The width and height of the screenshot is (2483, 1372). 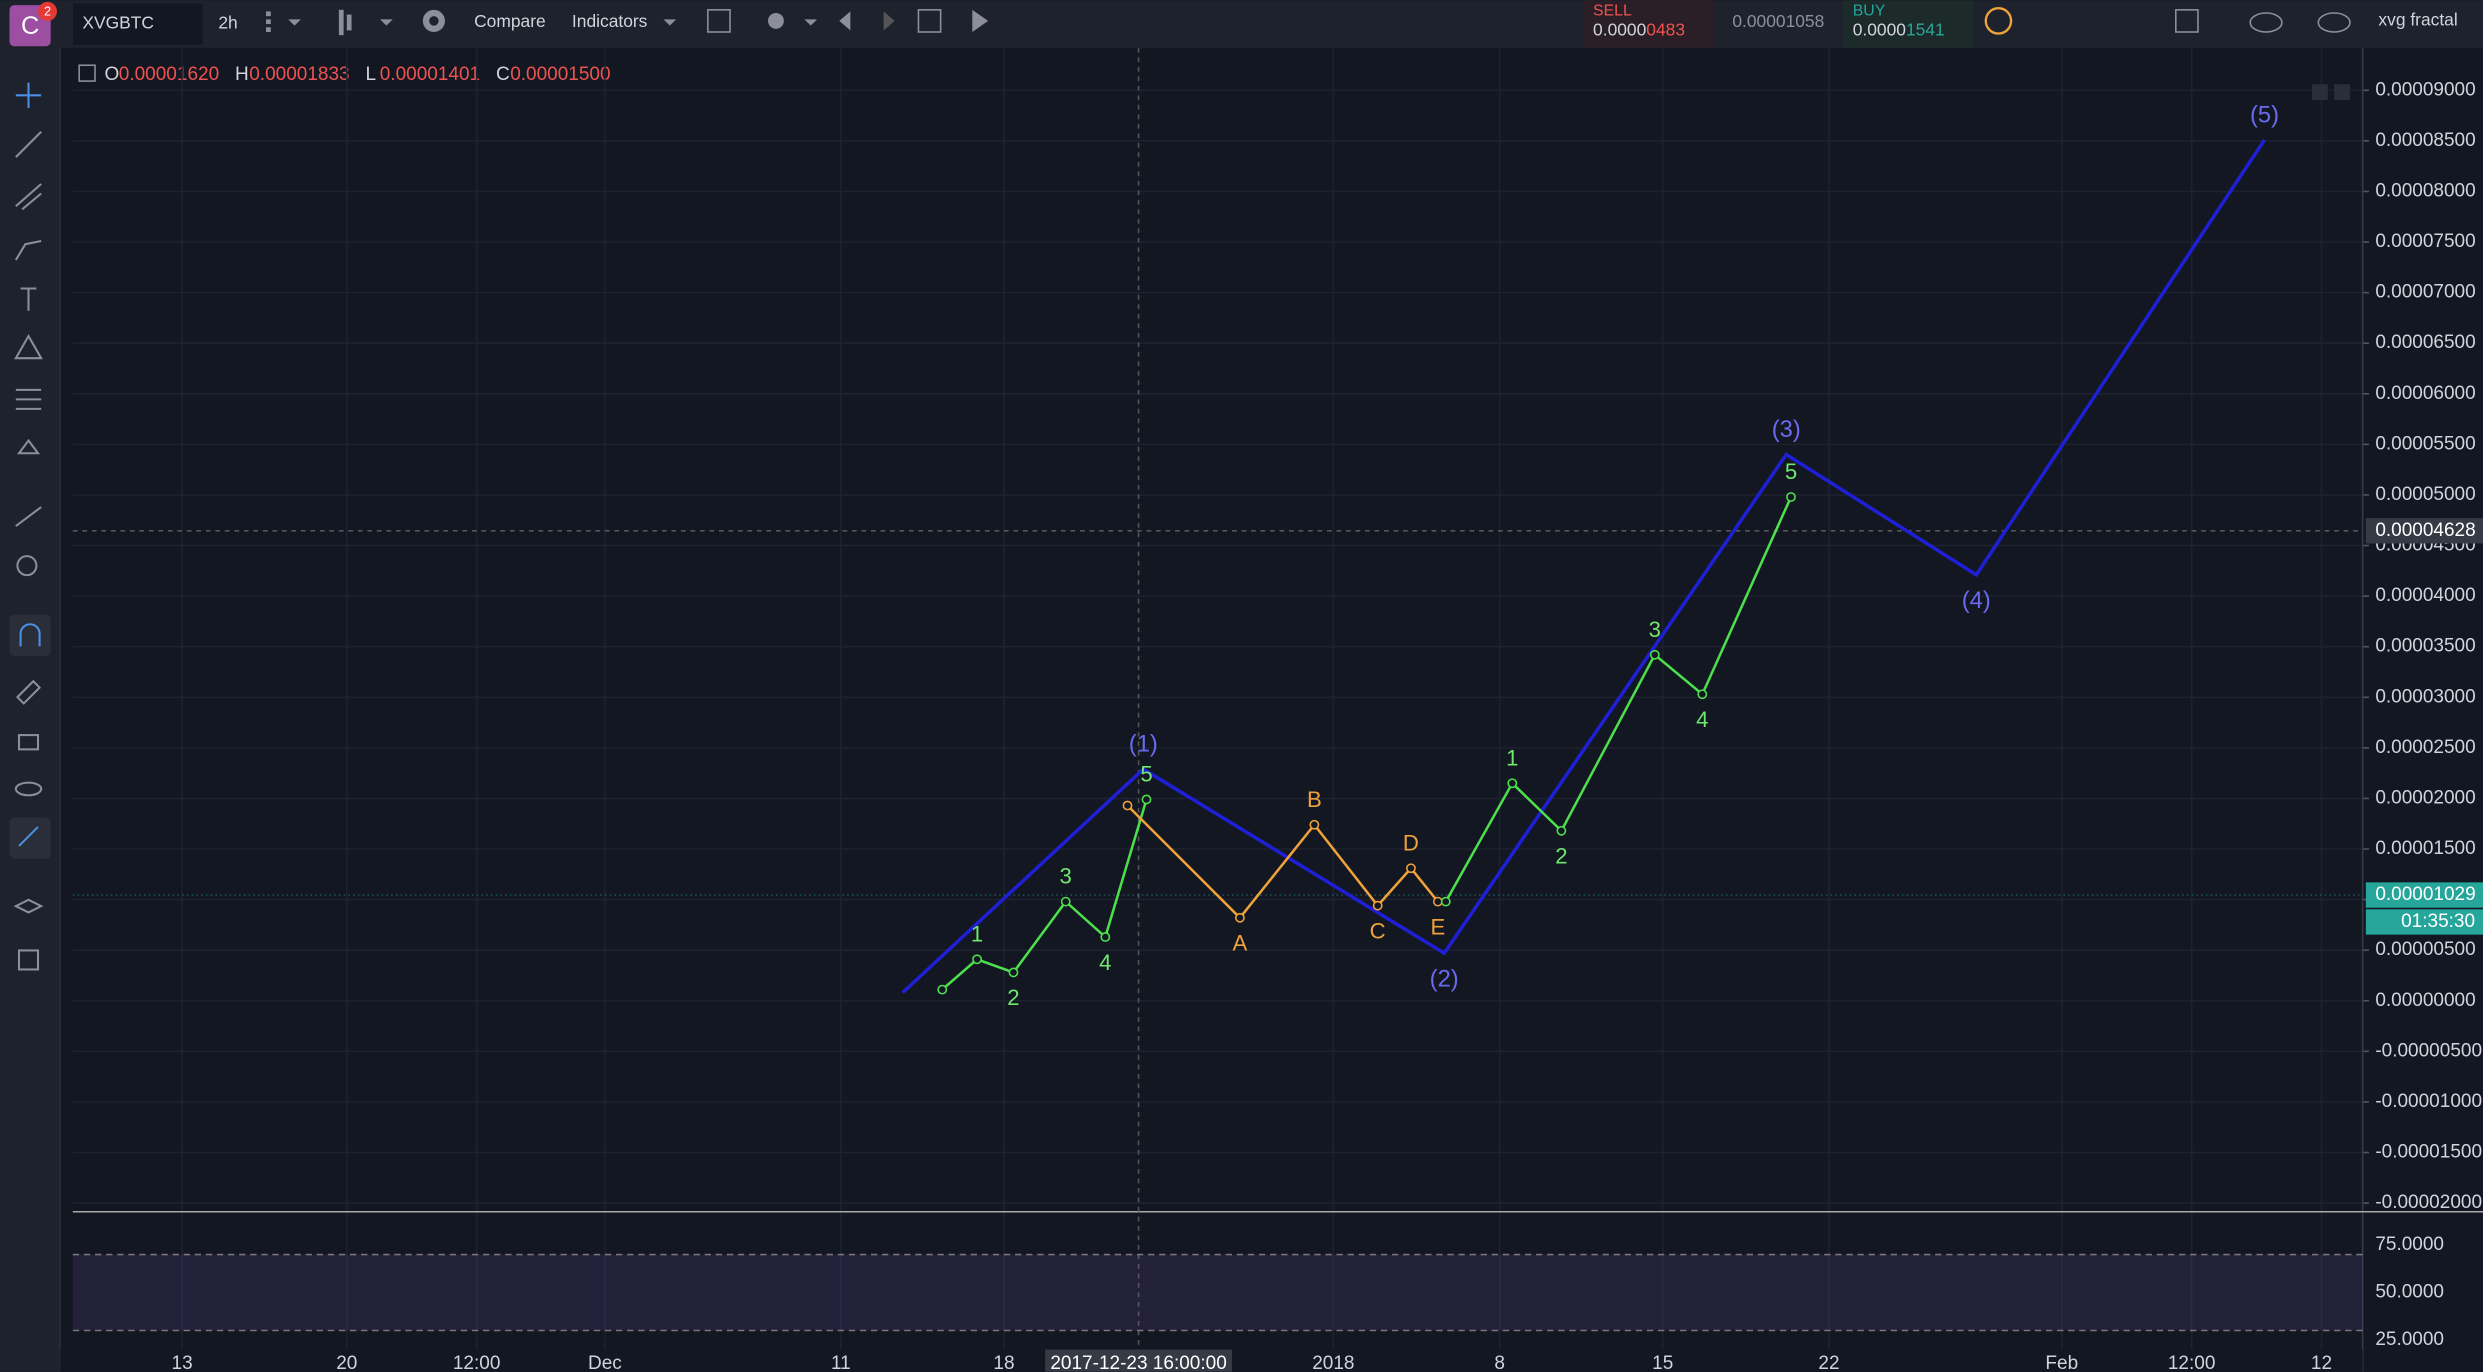 I want to click on sell-price-main: 0.0000, so click(x=1619, y=29).